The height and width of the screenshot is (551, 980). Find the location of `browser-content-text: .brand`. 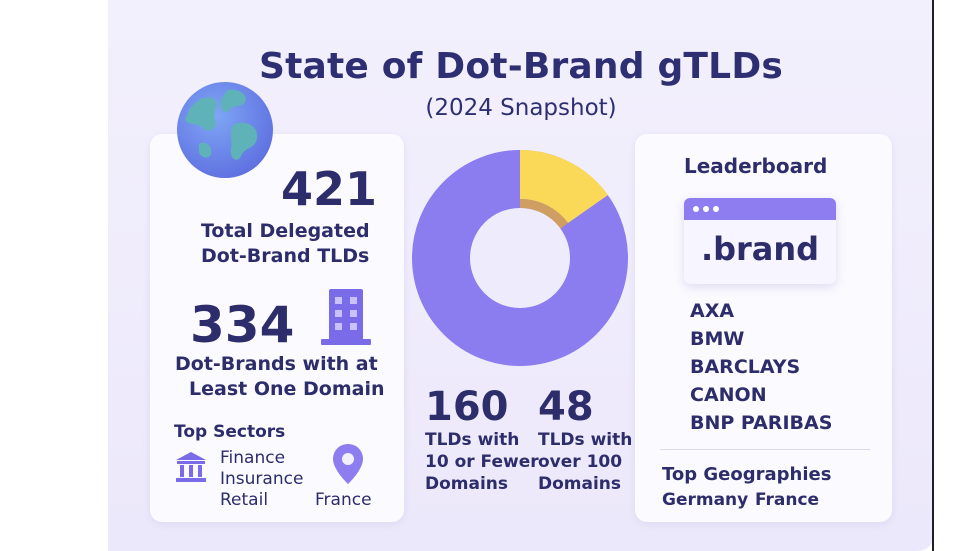

browser-content-text: .brand is located at coordinates (760, 249).